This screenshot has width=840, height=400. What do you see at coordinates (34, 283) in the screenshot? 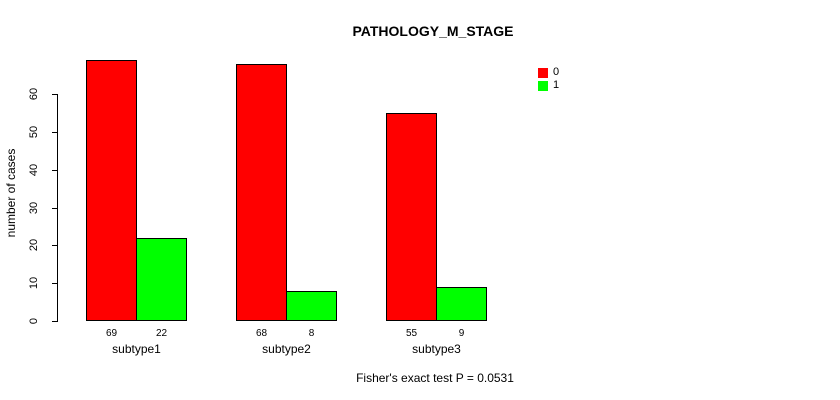
I see `y-tick-label: 10` at bounding box center [34, 283].